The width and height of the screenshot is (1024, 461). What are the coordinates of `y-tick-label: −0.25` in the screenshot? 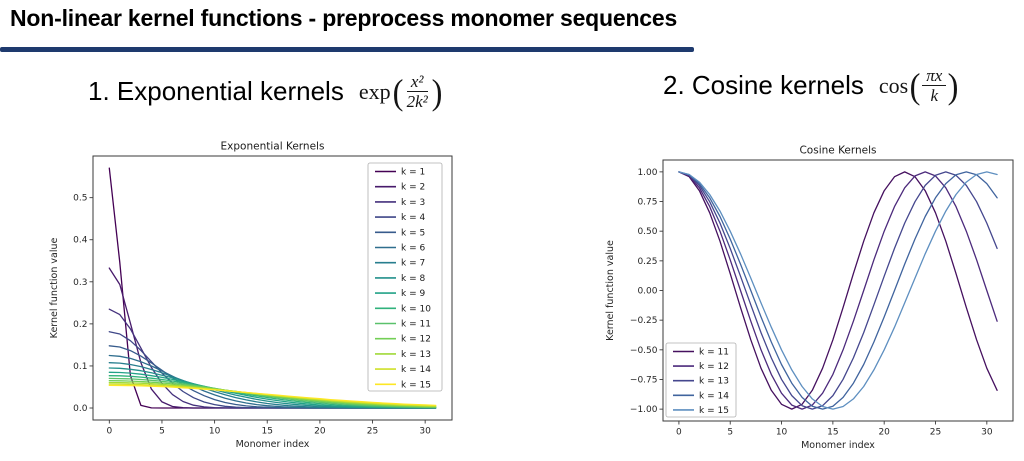 It's located at (644, 321).